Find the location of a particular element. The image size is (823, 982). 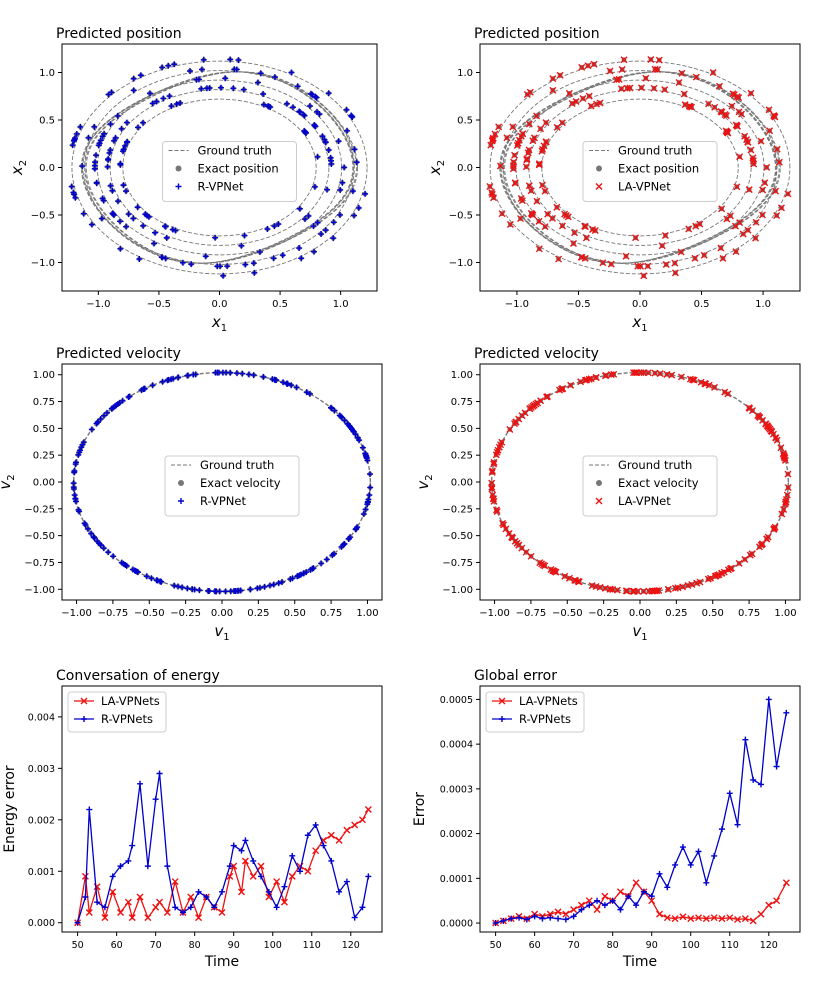

x-axis-label: v1 is located at coordinates (221, 632).